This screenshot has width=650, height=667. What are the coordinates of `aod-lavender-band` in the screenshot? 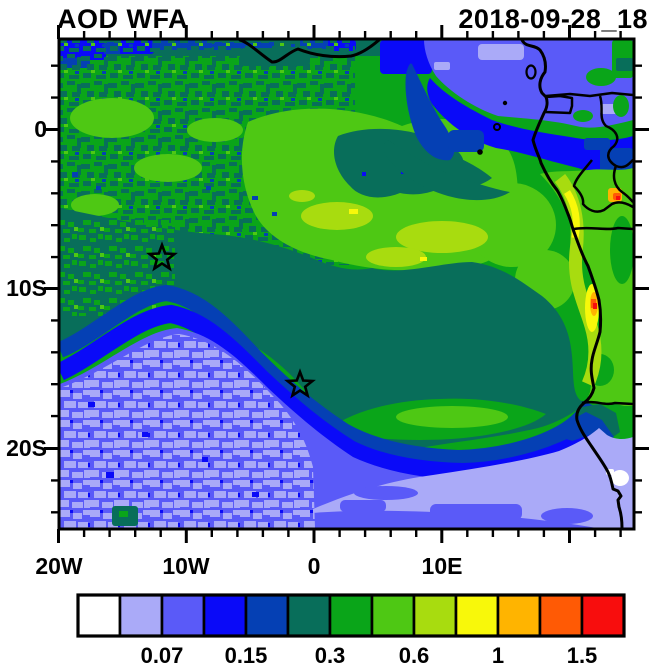 It's located at (473, 478).